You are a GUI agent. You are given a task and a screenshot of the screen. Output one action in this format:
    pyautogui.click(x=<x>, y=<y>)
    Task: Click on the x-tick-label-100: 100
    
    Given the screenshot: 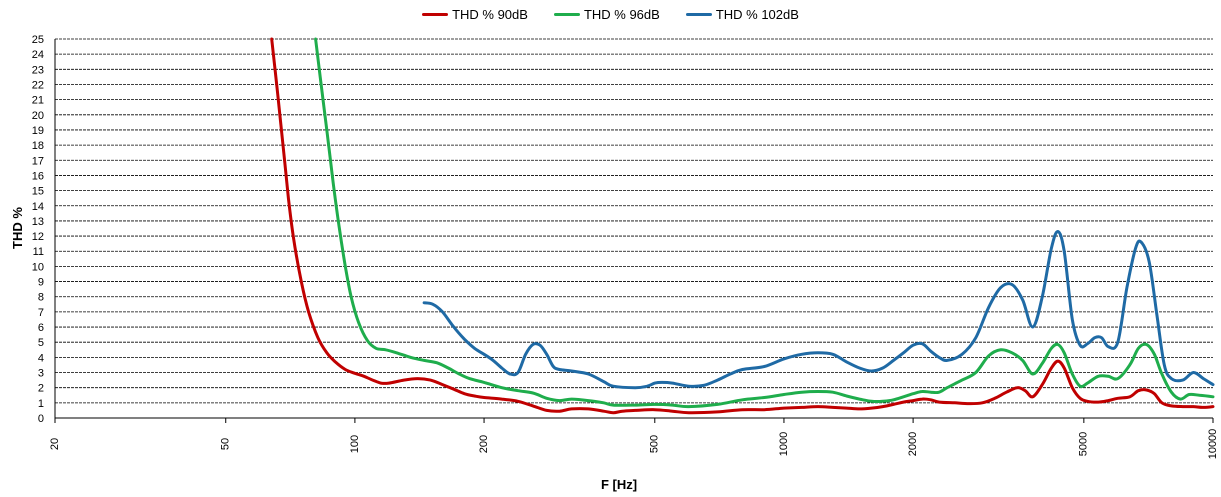 What is the action you would take?
    pyautogui.click(x=355, y=444)
    